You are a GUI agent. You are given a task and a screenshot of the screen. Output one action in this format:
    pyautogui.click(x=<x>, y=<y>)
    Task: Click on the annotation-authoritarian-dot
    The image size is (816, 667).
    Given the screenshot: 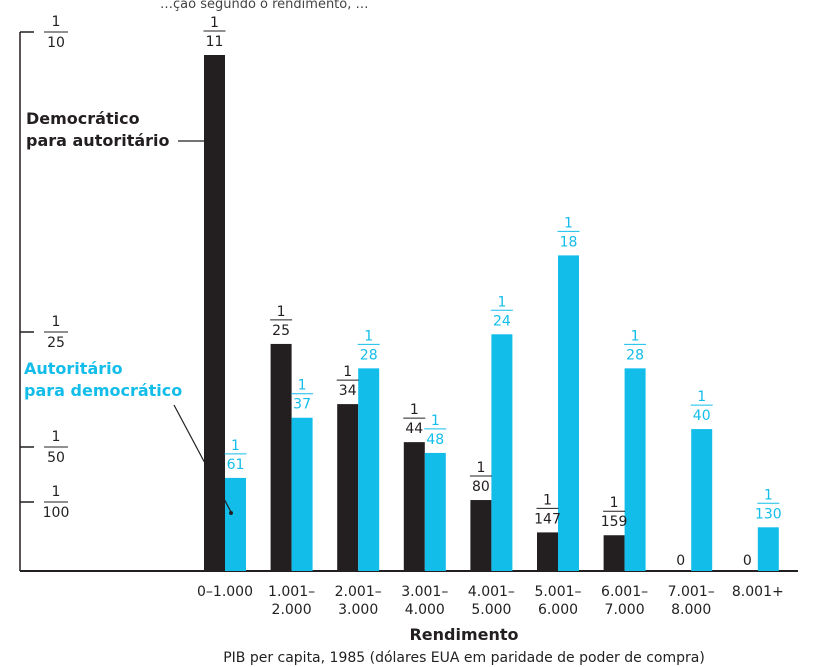 What is the action you would take?
    pyautogui.click(x=231, y=513)
    